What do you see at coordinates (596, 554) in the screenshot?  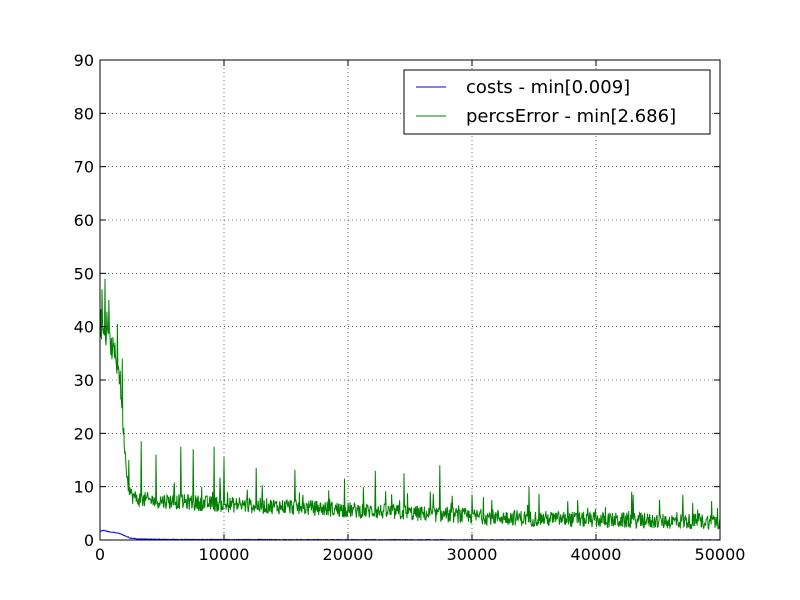 I see `x-tick-label: 40000` at bounding box center [596, 554].